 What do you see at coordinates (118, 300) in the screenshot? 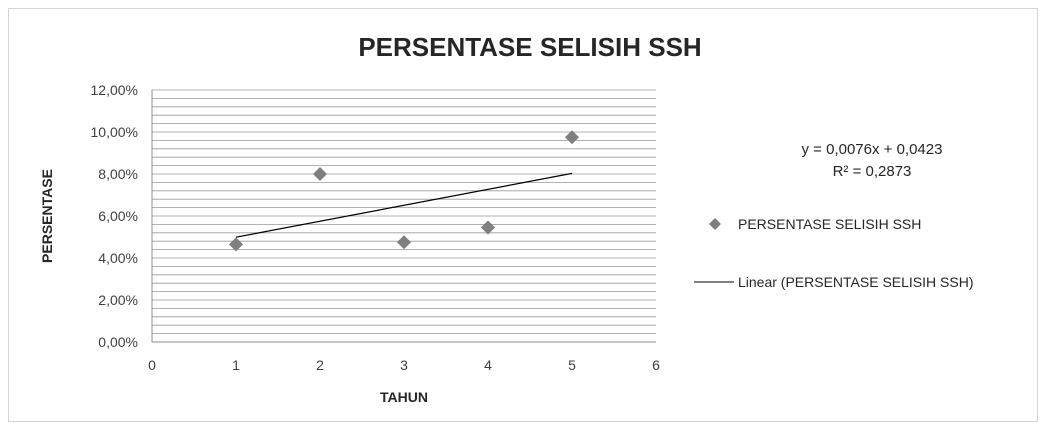
I see `y-tick-label: 2,00%` at bounding box center [118, 300].